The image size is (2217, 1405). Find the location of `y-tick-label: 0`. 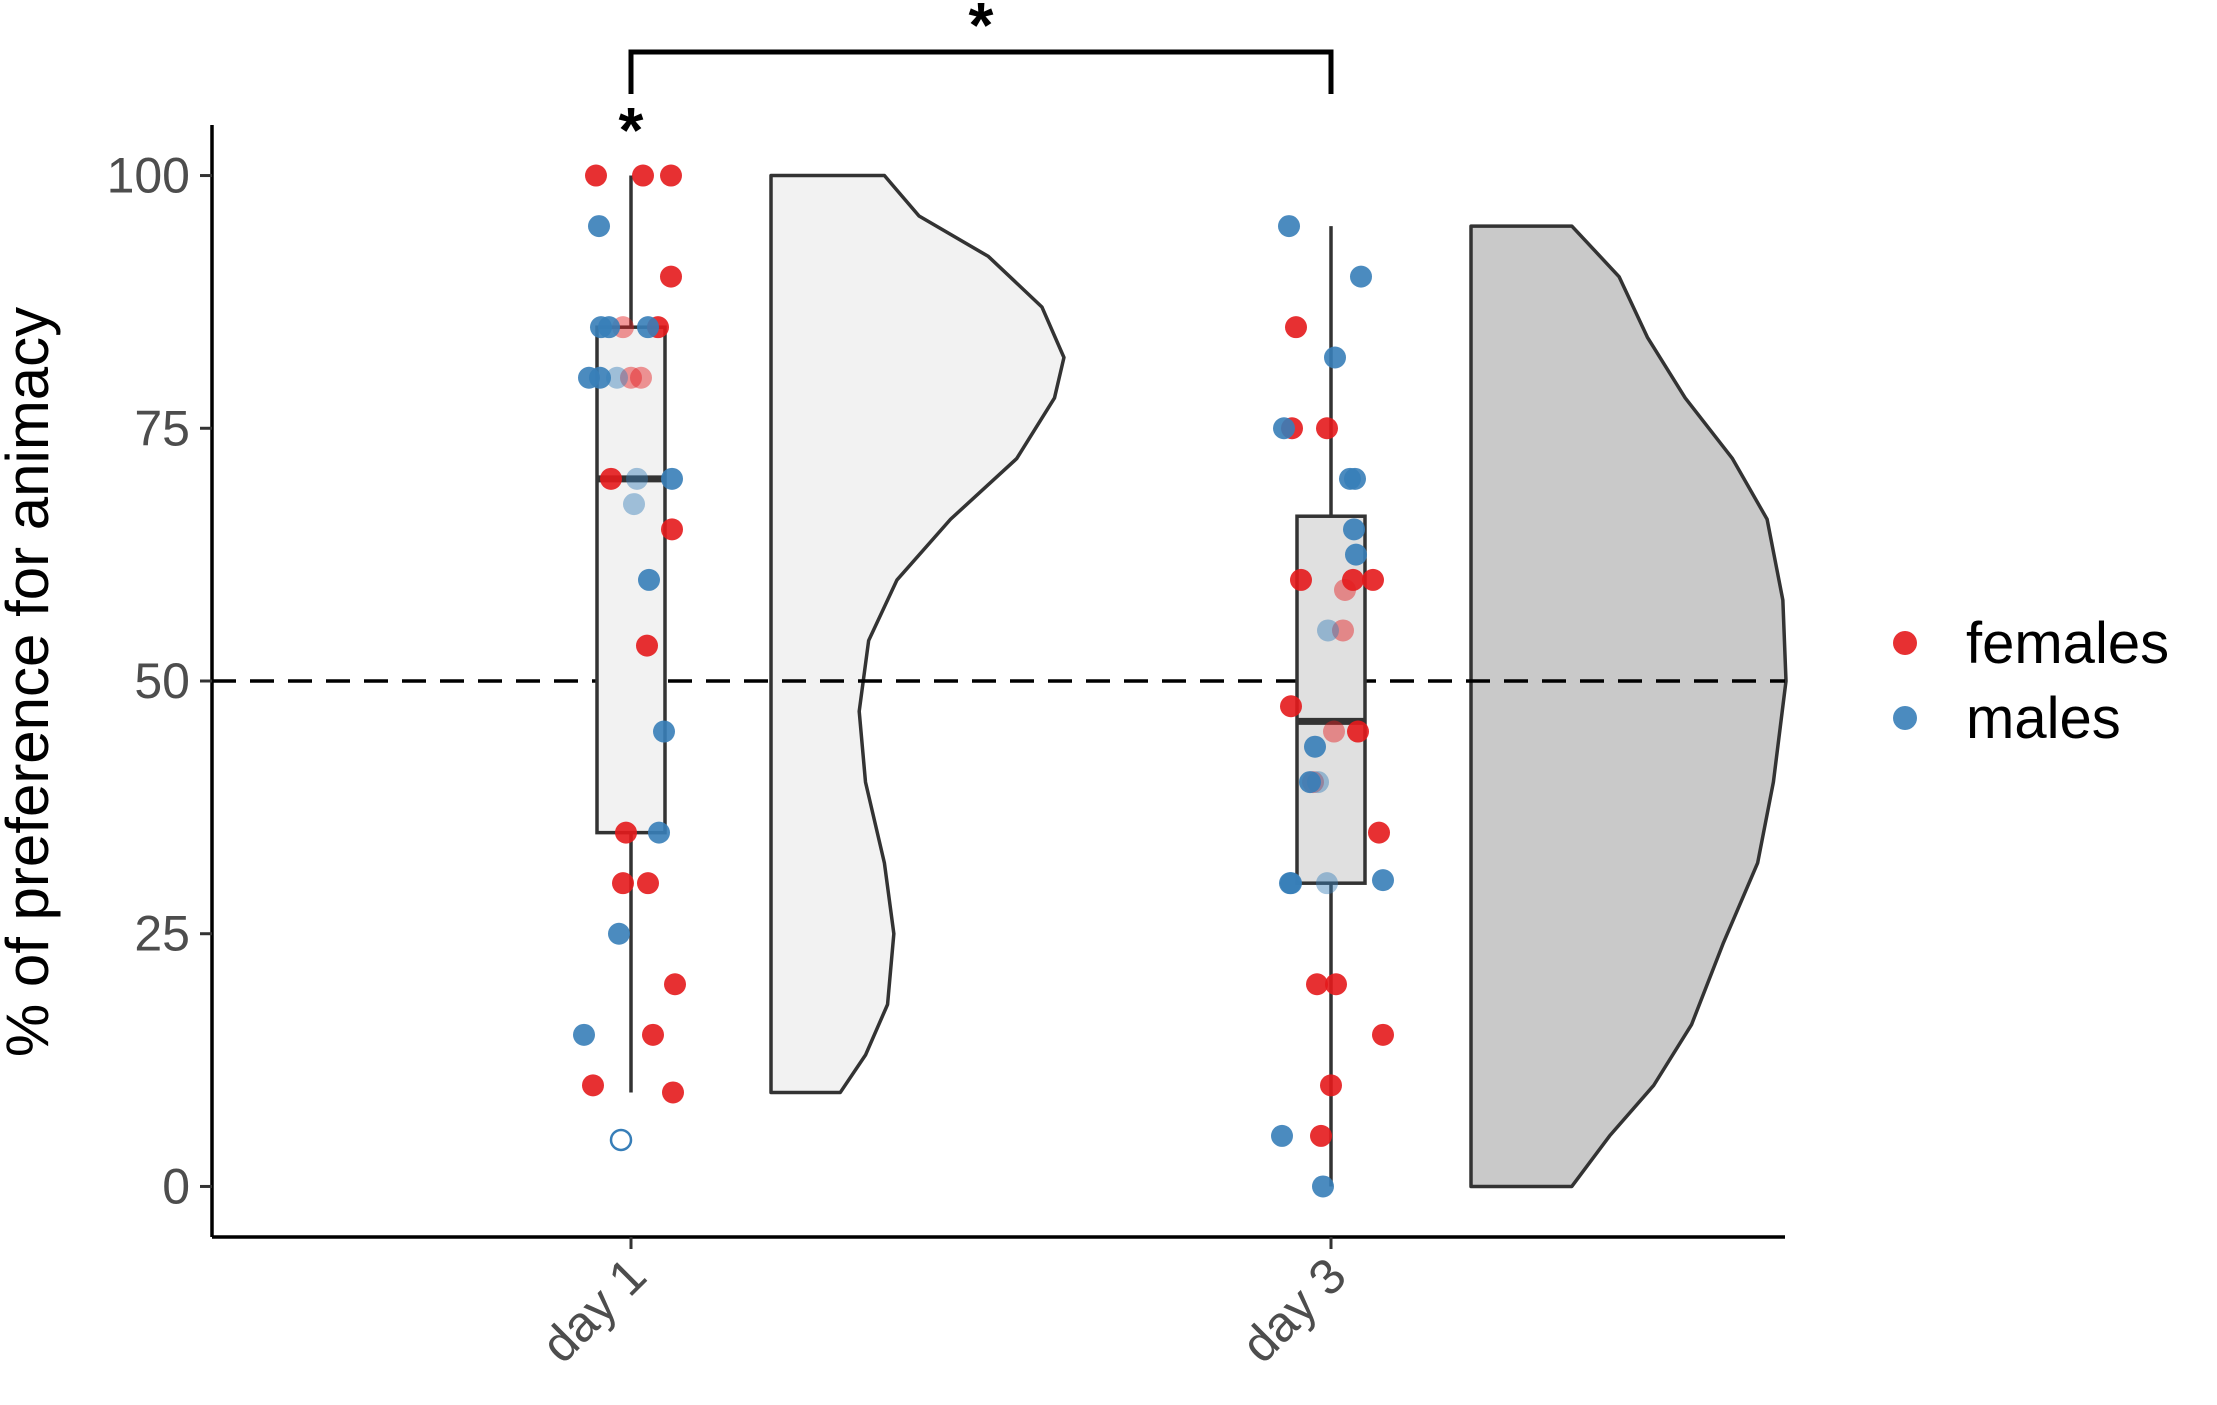

y-tick-label: 0 is located at coordinates (176, 1186).